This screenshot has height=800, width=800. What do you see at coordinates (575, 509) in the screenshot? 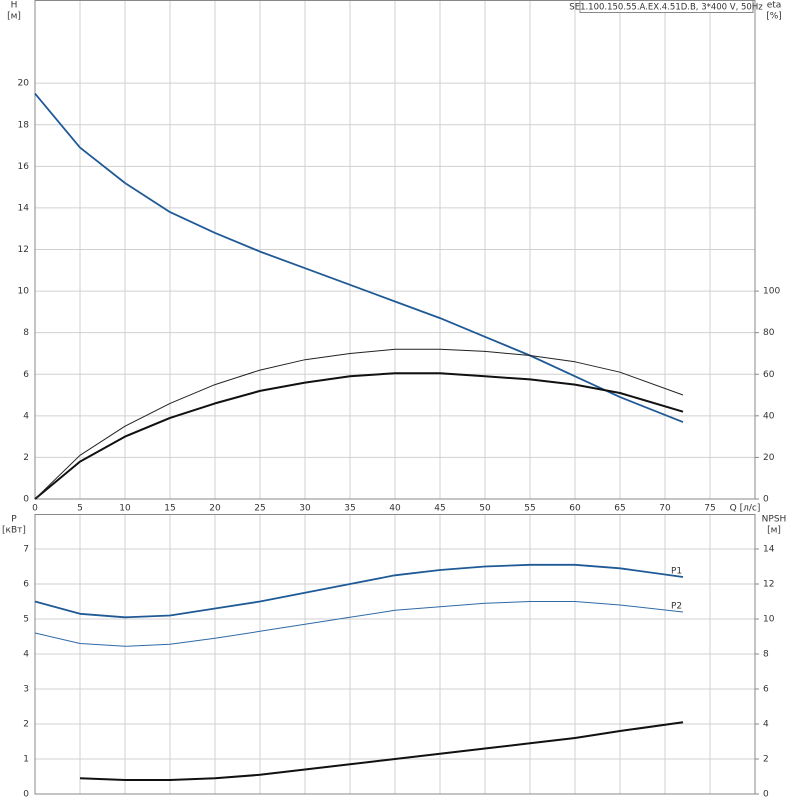
I see `x-tick-label: 60` at bounding box center [575, 509].